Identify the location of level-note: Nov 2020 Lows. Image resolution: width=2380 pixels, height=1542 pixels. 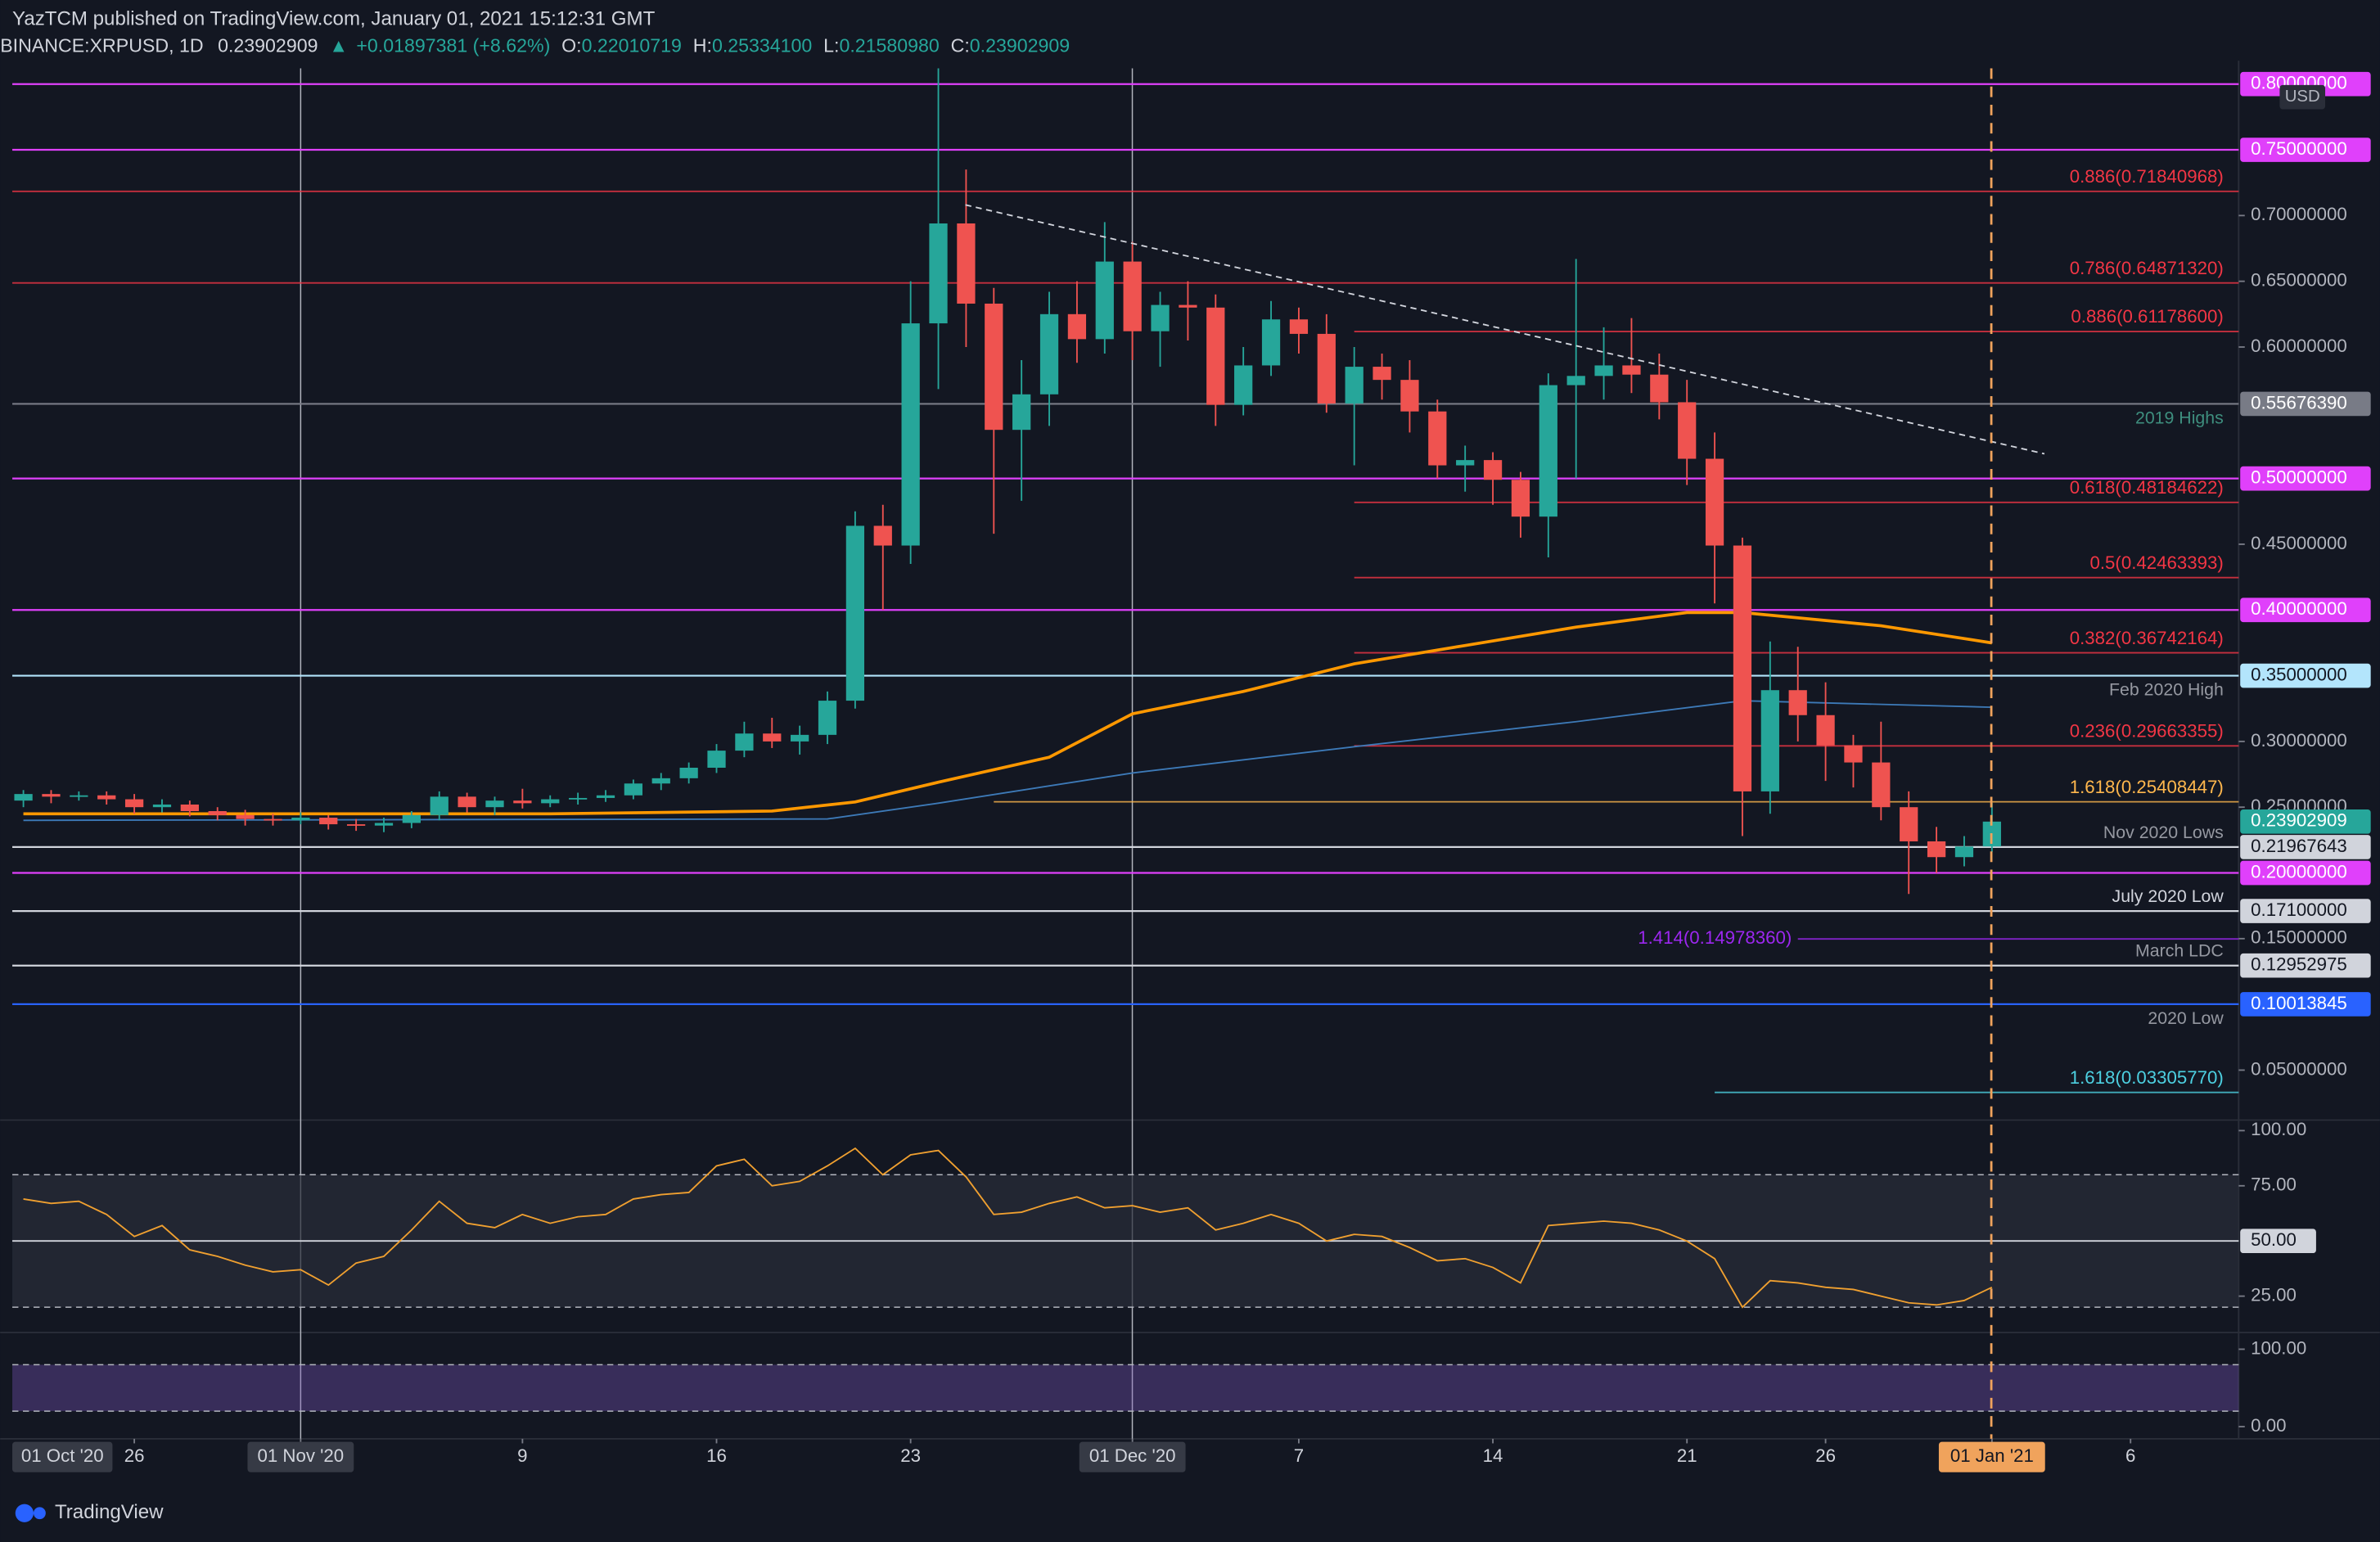
(2163, 833).